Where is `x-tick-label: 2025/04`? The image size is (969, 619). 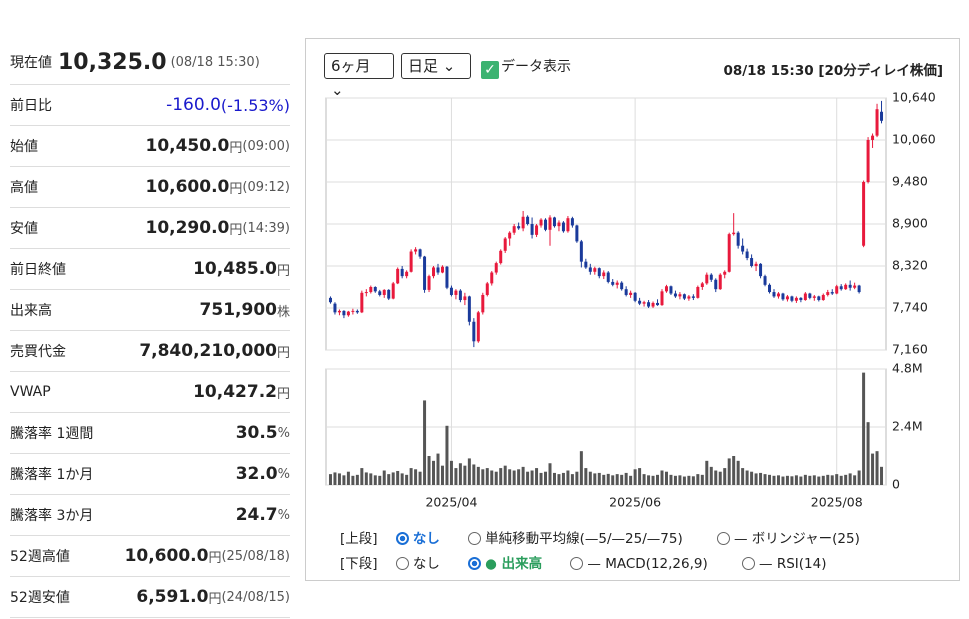
x-tick-label: 2025/04 is located at coordinates (451, 502).